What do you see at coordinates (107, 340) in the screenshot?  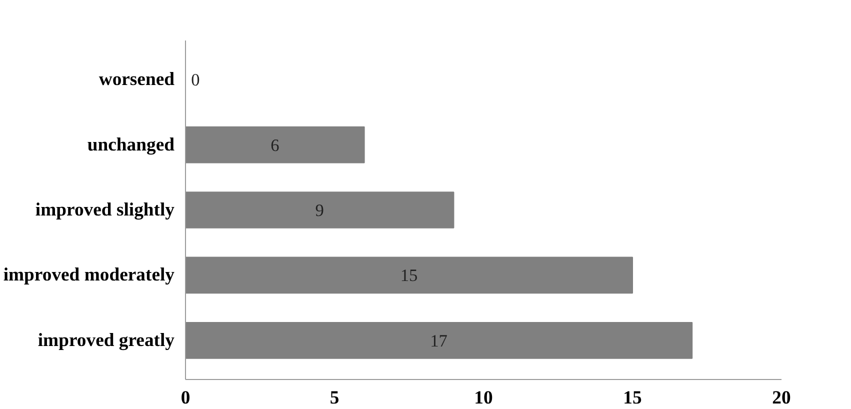 I see `y-tick-label: improved greatly` at bounding box center [107, 340].